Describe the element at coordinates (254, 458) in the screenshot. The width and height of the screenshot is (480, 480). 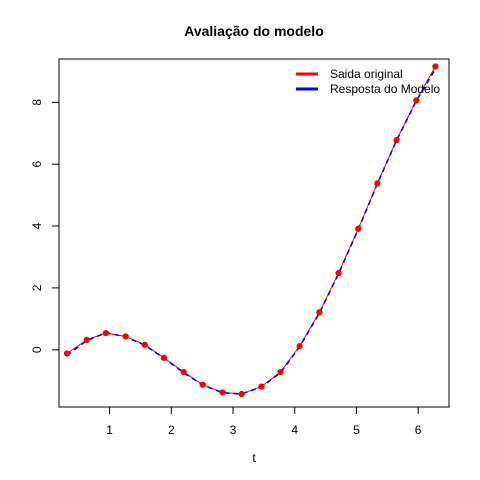
I see `x-axis-label: t` at that location.